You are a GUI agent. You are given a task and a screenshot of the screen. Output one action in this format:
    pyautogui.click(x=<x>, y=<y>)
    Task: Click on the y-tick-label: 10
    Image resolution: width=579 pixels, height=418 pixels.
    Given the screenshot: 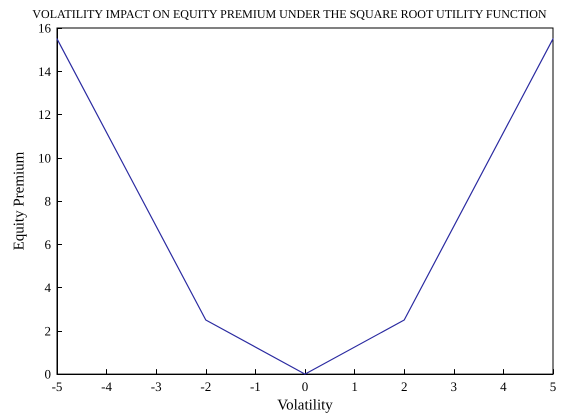 What is the action you would take?
    pyautogui.click(x=44, y=158)
    